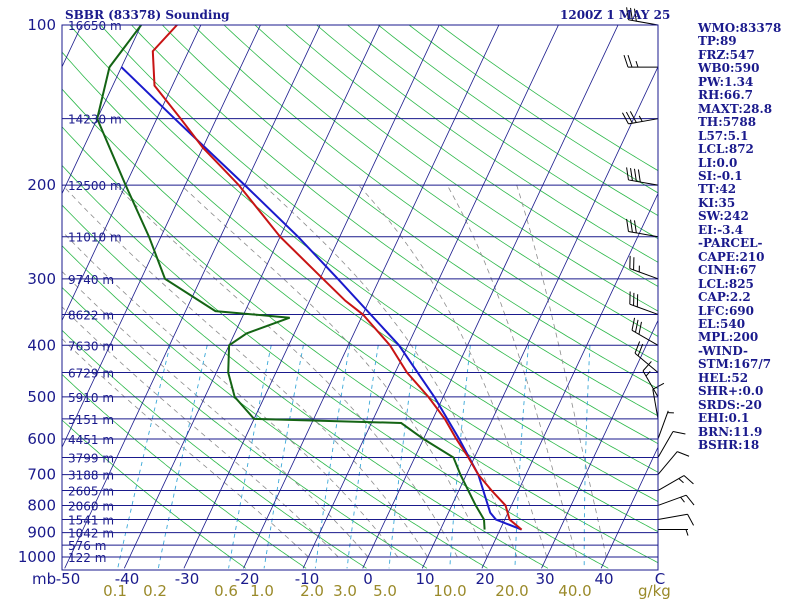 The height and width of the screenshot is (600, 800). Describe the element at coordinates (726, 310) in the screenshot. I see `index-line: LFC:690` at that location.